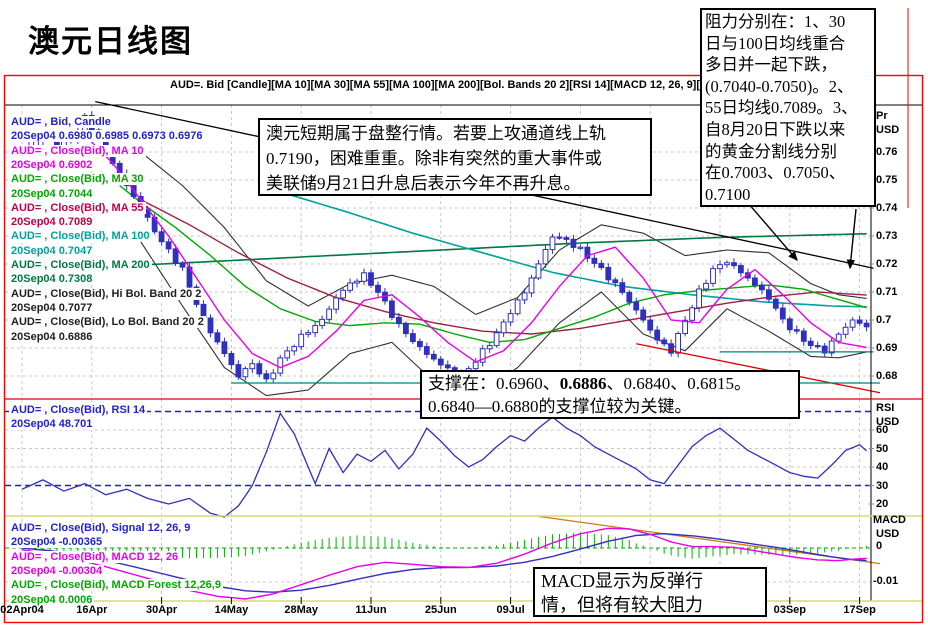 The height and width of the screenshot is (625, 928). Describe the element at coordinates (52, 336) in the screenshot. I see `legend-value: 20Sep04 0.6886` at that location.